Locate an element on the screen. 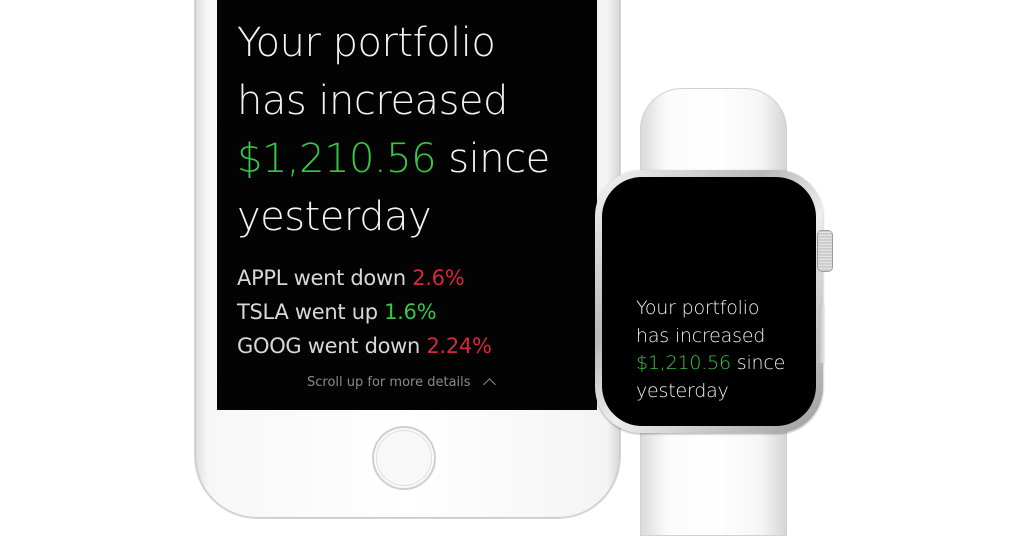 Image resolution: width=1024 pixels, height=536 pixels. stock-change-text: APPL went down is located at coordinates (325, 278).